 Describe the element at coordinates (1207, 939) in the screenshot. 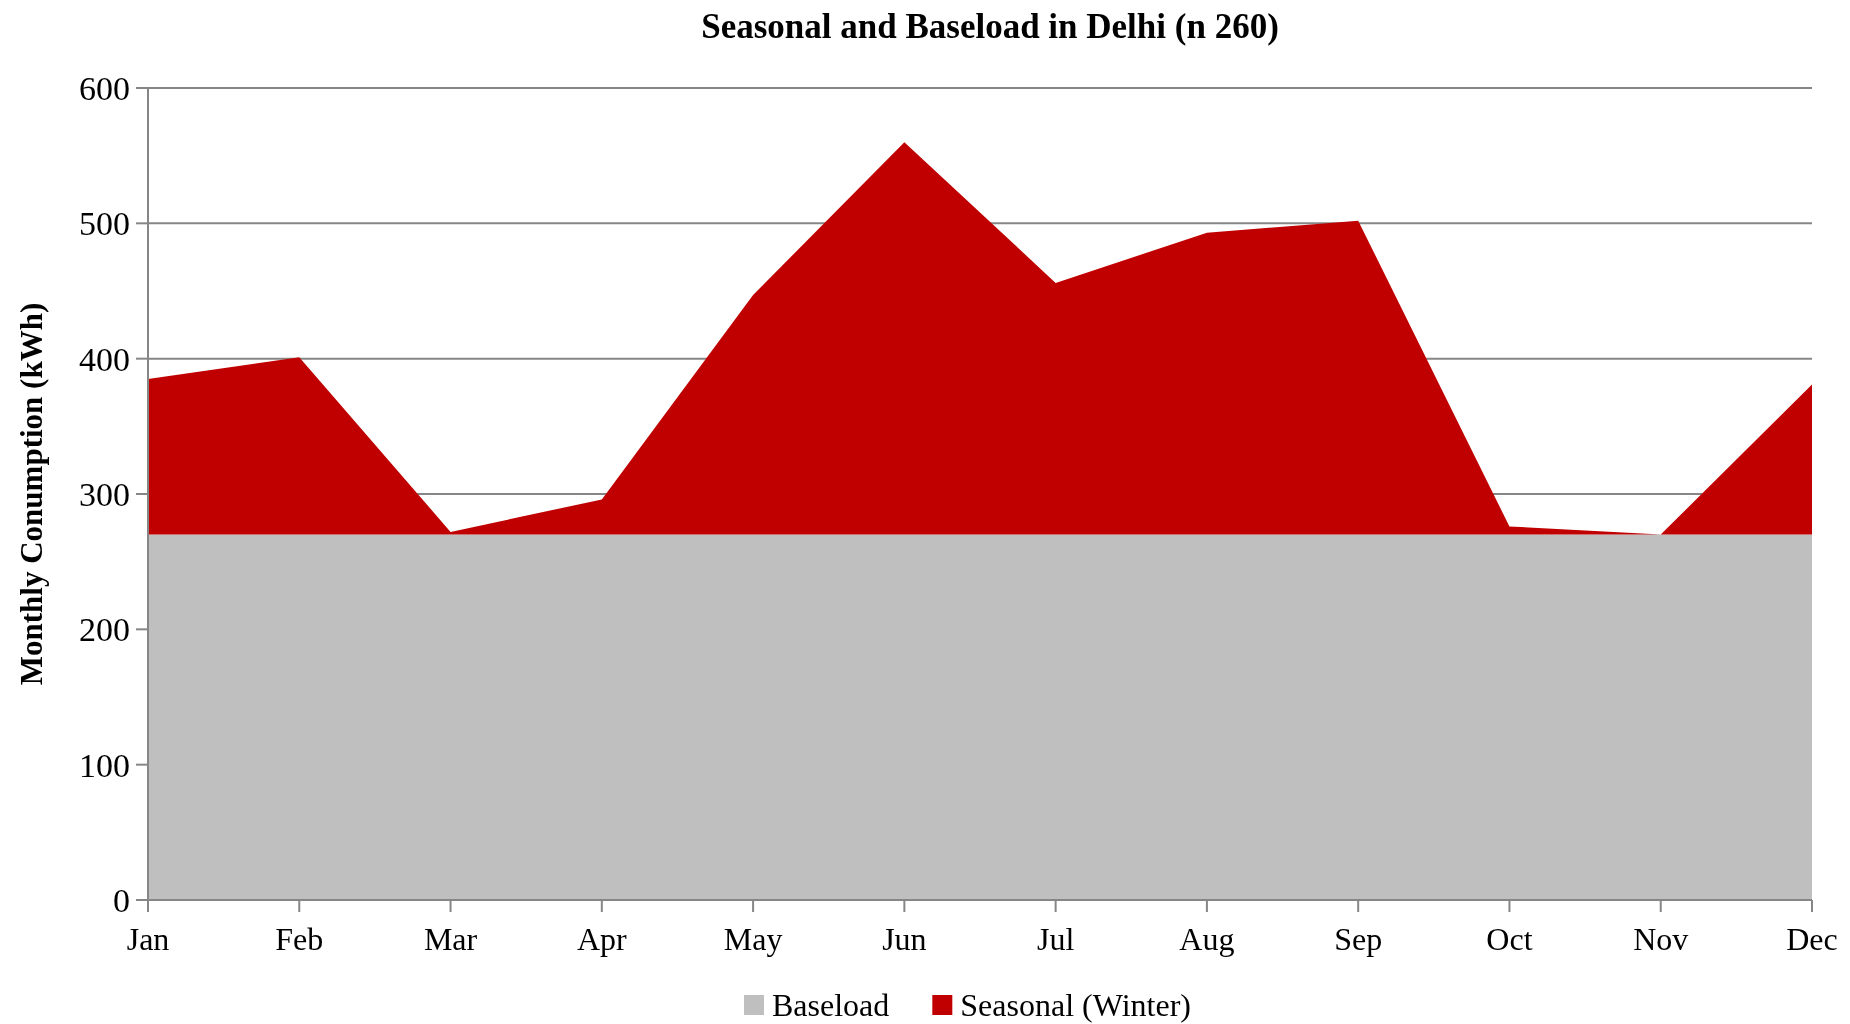

I see `x-tick-label: Aug` at that location.